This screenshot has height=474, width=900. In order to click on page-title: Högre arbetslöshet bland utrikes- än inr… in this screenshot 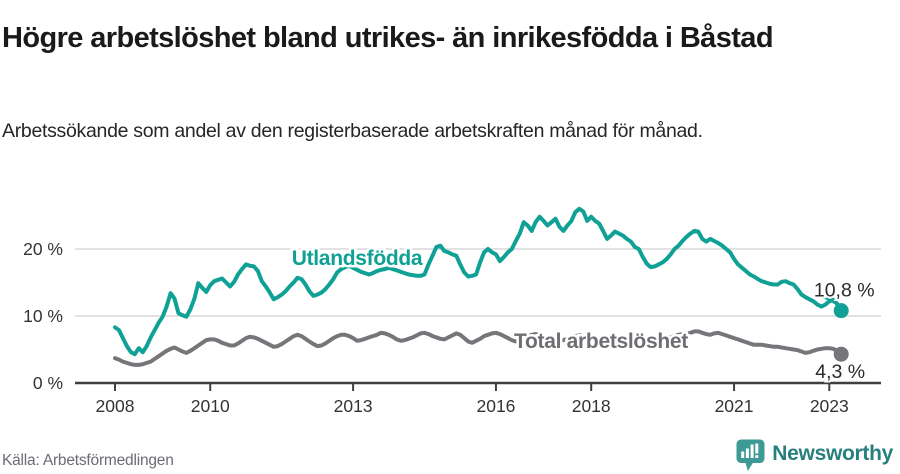, I will do `click(388, 38)`.